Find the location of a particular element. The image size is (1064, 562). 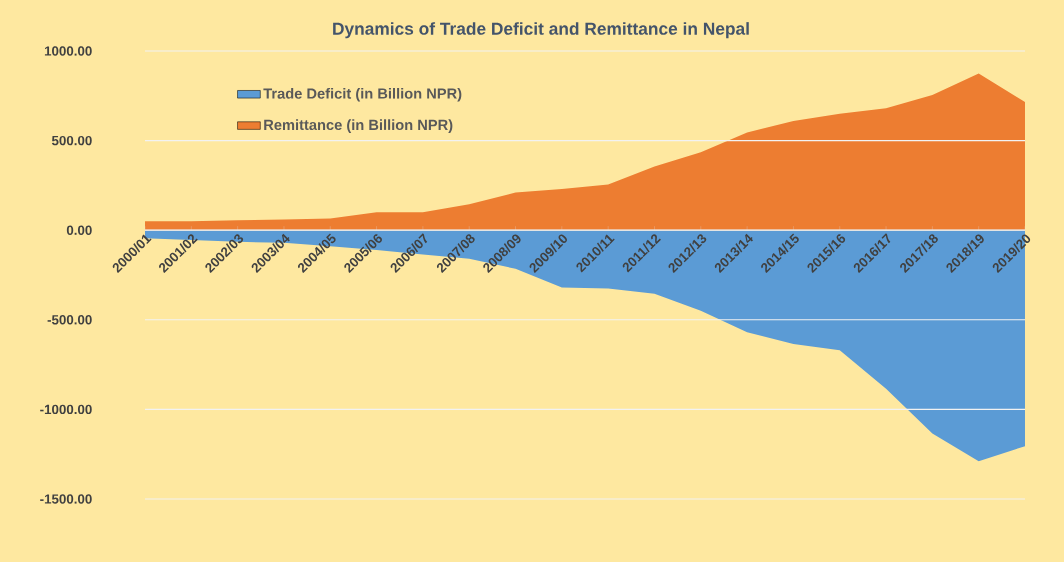

y-tick-label: -1000.00 is located at coordinates (66, 409).